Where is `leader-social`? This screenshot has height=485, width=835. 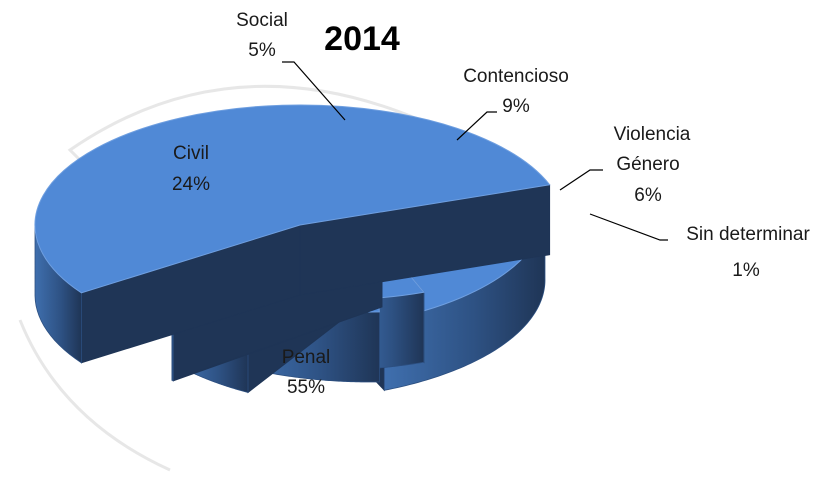
leader-social is located at coordinates (314, 91).